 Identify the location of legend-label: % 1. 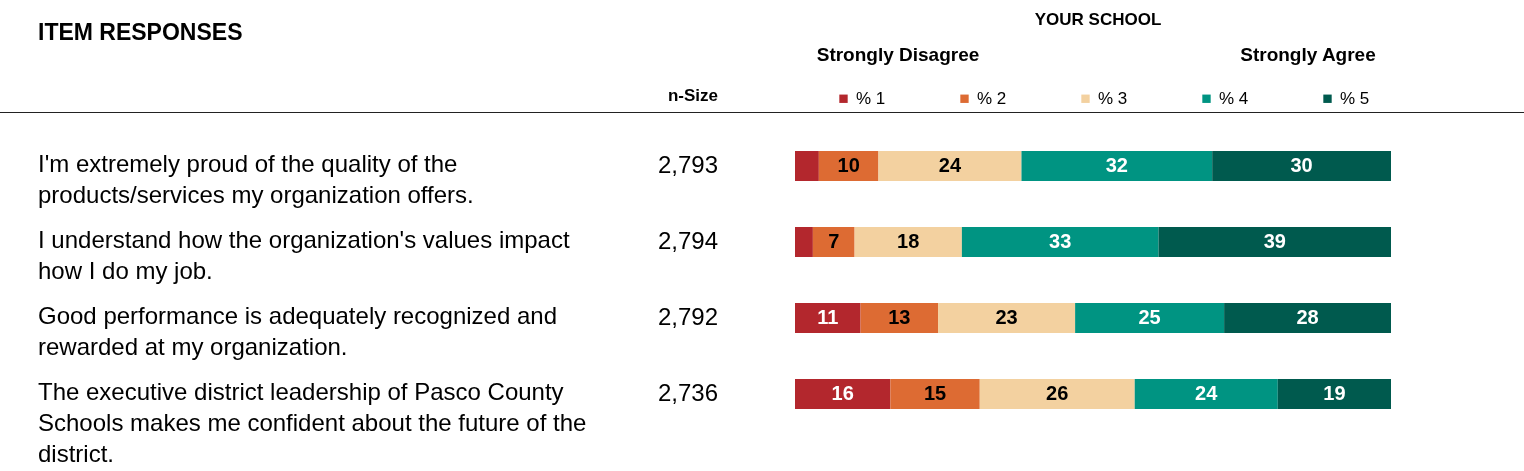
(871, 98).